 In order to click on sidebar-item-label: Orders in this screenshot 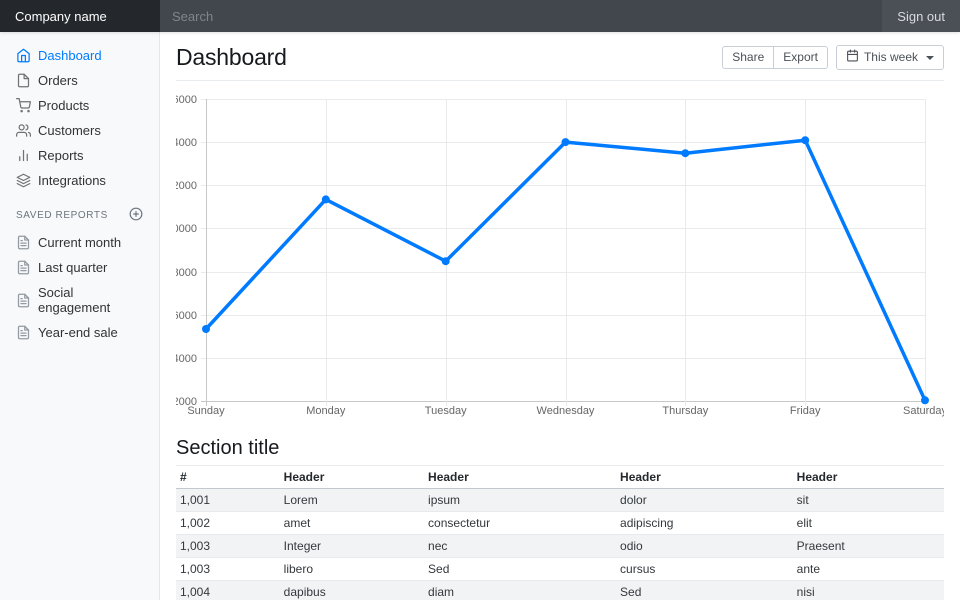, I will do `click(58, 80)`.